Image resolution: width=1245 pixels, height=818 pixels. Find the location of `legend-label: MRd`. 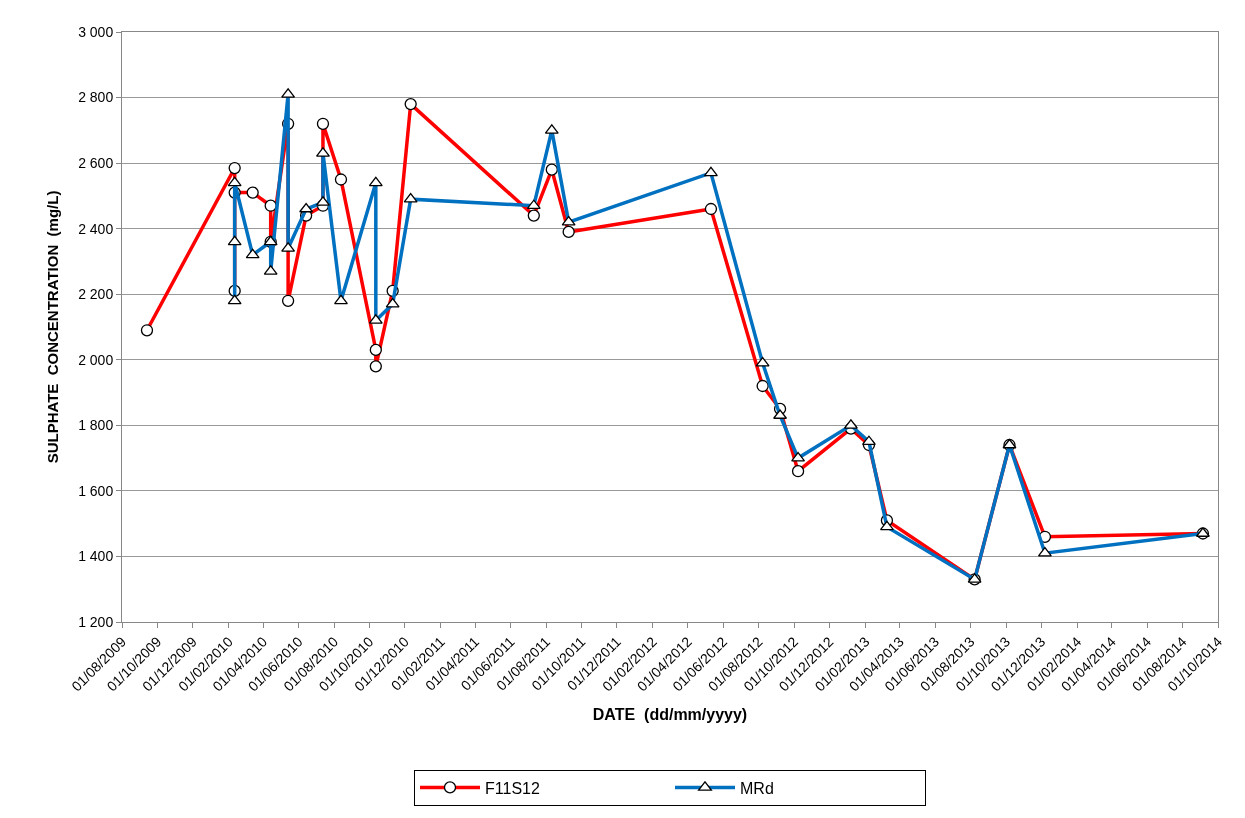

legend-label: MRd is located at coordinates (757, 788).